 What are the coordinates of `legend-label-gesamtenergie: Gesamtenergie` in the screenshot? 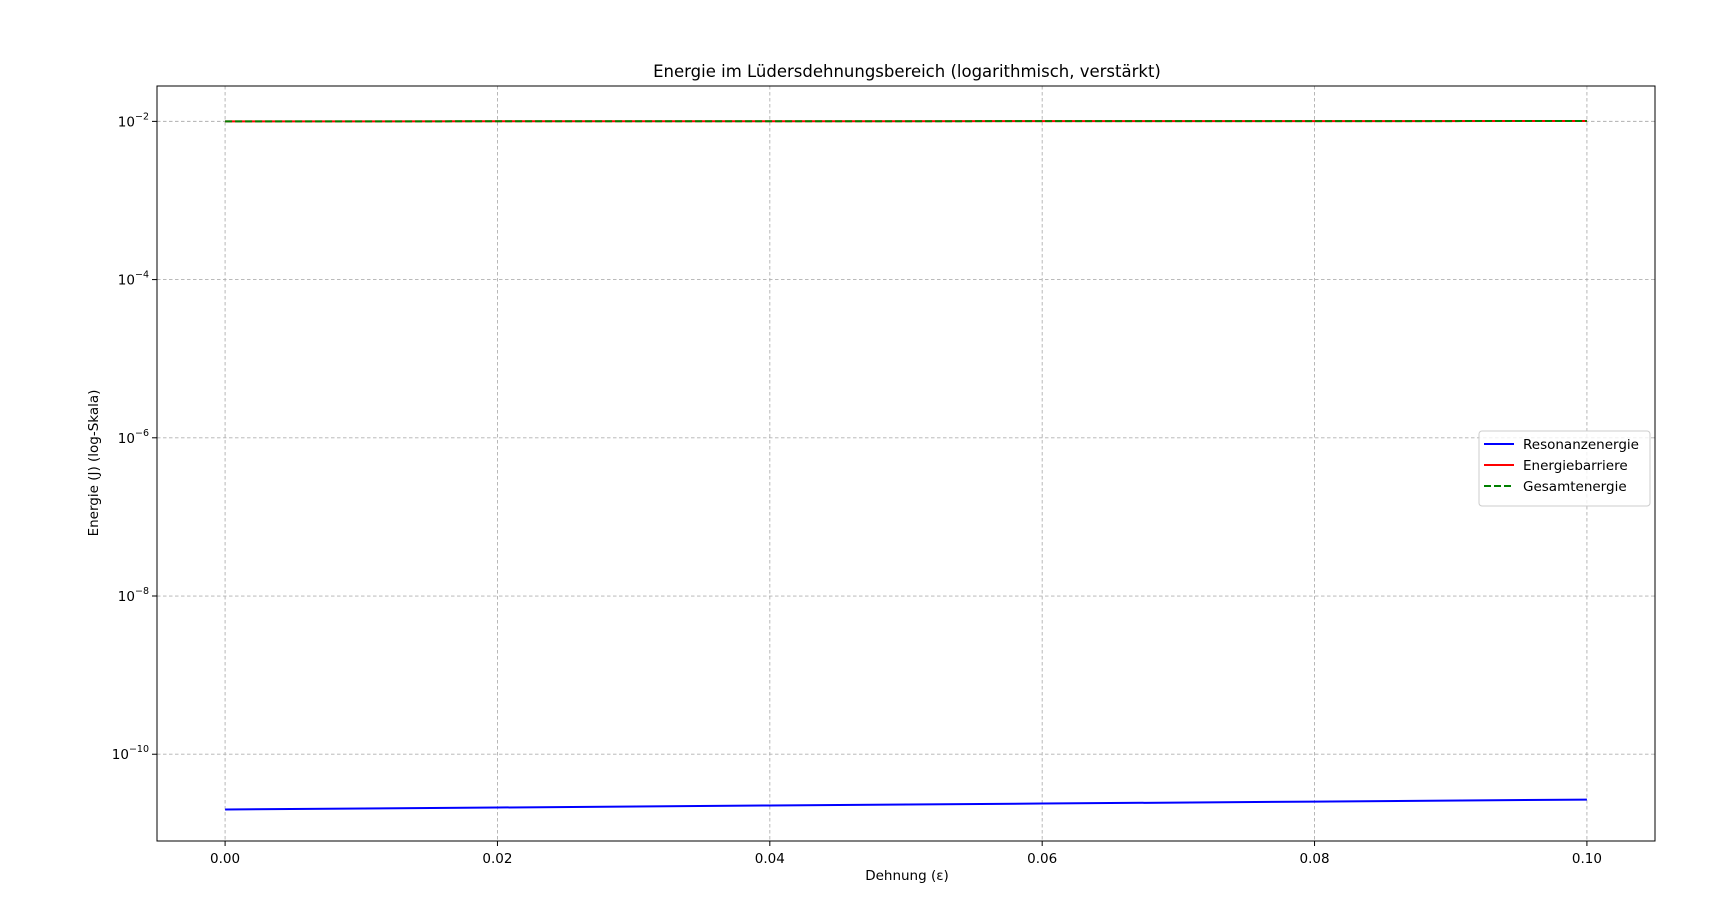 It's located at (1575, 487).